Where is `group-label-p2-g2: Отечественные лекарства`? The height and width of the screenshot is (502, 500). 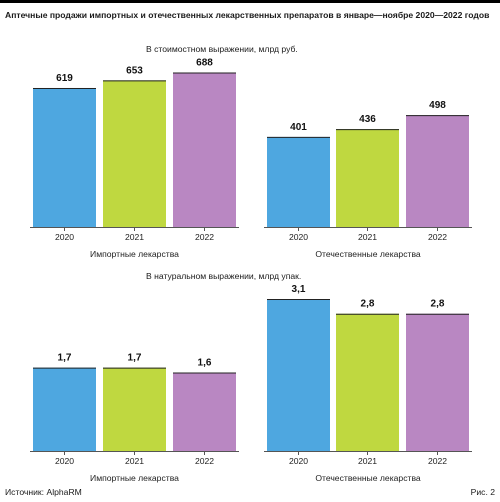
group-label-p2-g2: Отечественные лекарства is located at coordinates (368, 478).